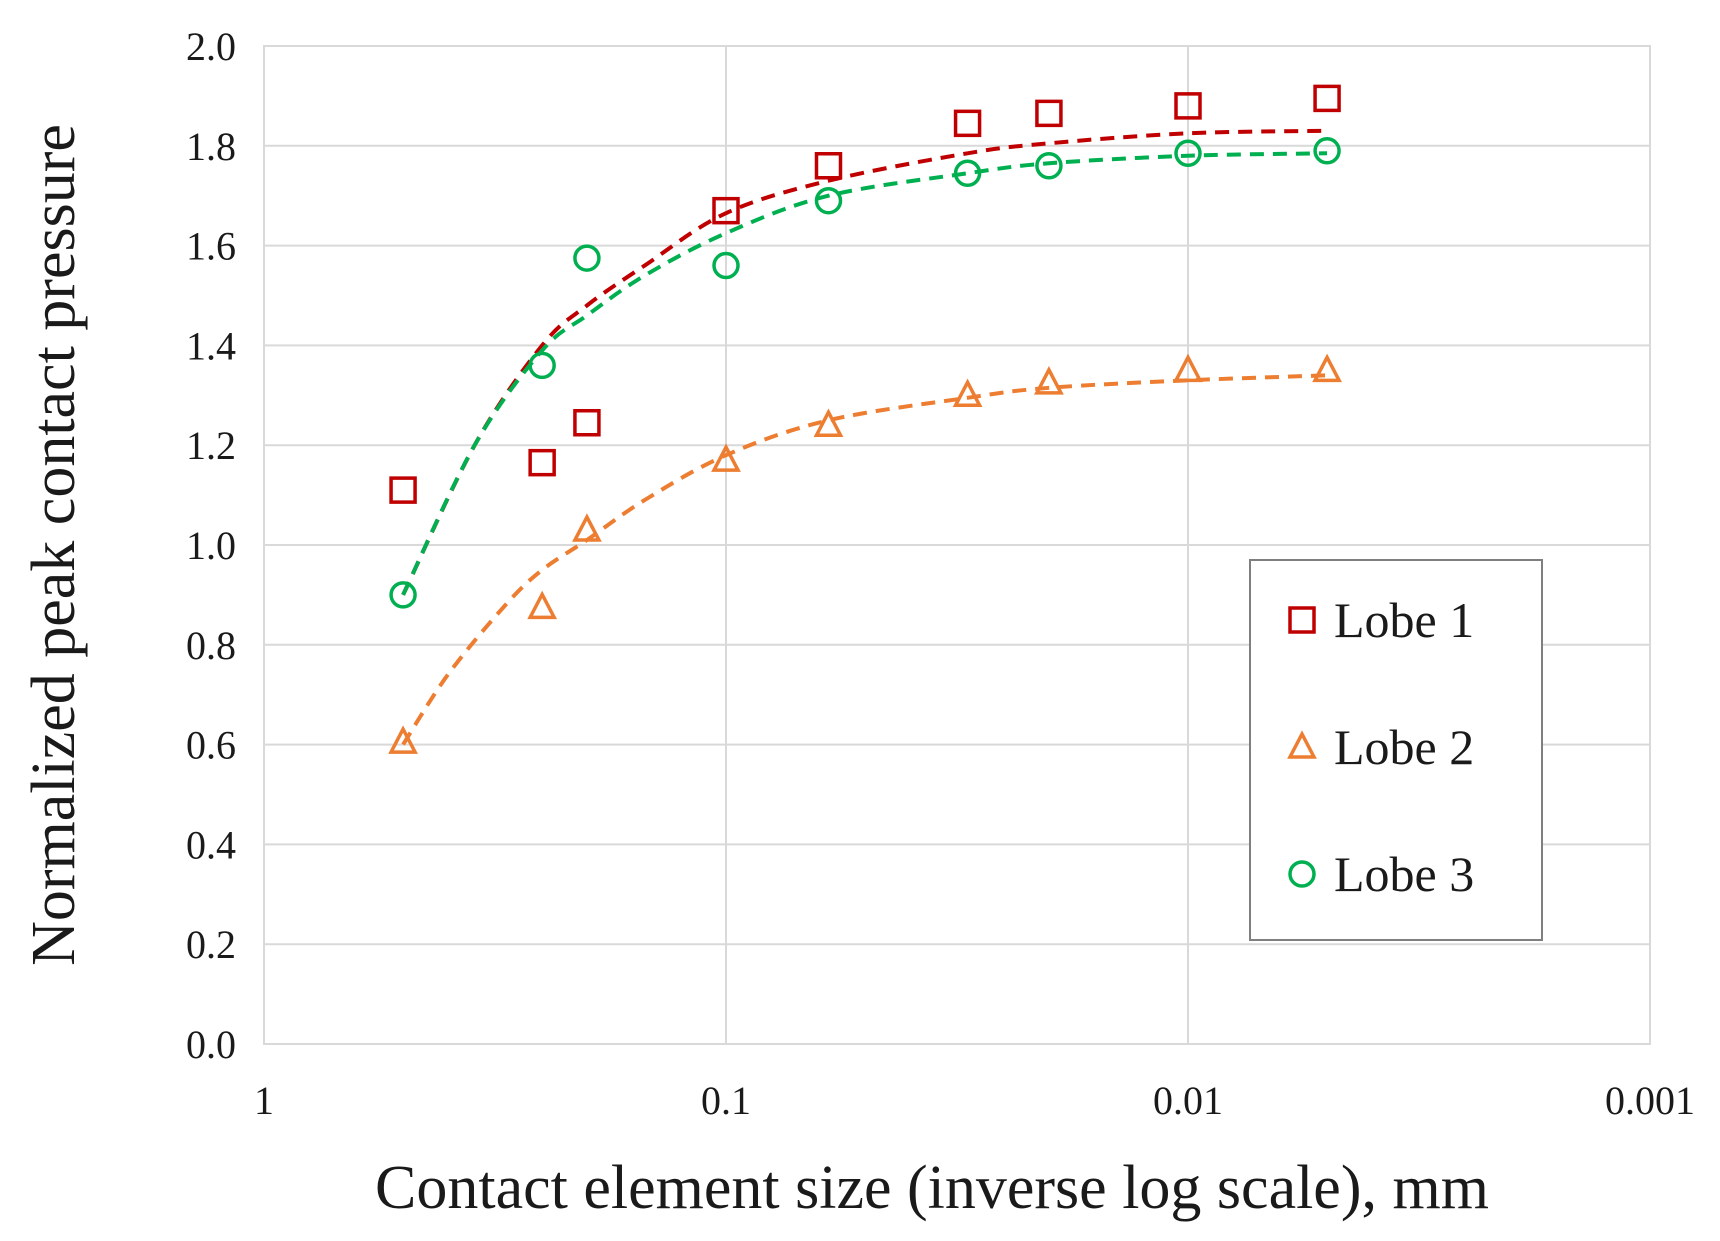 The image size is (1720, 1241). Describe the element at coordinates (211, 944) in the screenshot. I see `y-tick-label: 0.2` at that location.